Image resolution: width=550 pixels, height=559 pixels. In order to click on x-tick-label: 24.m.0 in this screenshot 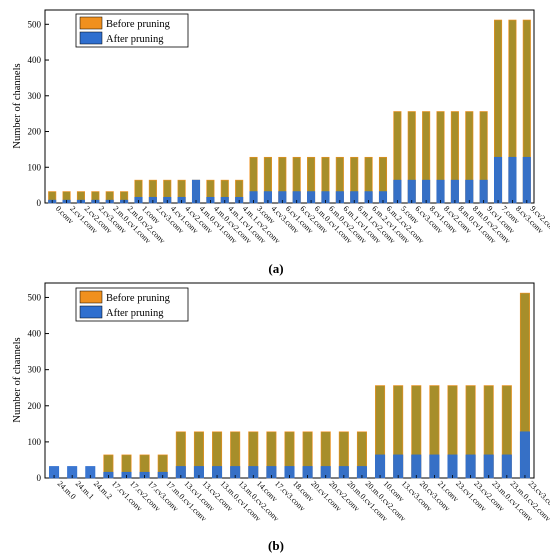, I will do `click(67, 490)`.